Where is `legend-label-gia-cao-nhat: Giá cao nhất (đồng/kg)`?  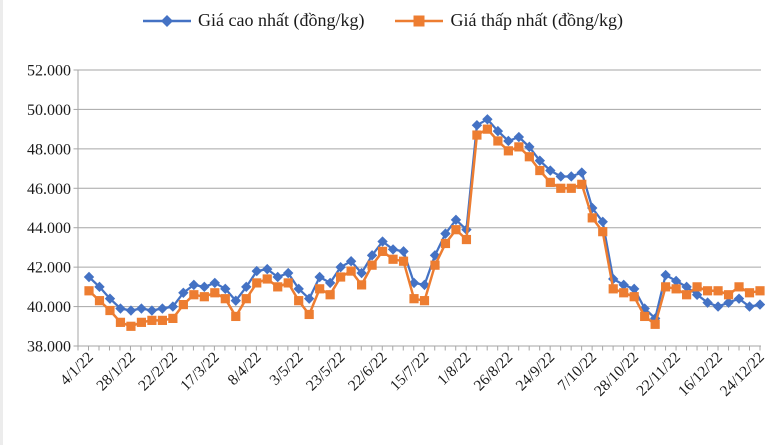 legend-label-gia-cao-nhat: Giá cao nhất (đồng/kg) is located at coordinates (281, 20).